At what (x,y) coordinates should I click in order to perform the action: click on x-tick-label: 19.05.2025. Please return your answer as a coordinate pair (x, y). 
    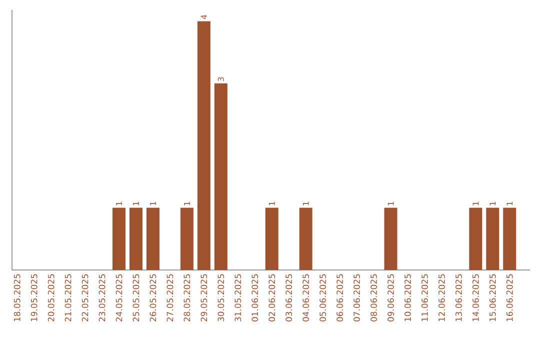
    Looking at the image, I should click on (34, 298).